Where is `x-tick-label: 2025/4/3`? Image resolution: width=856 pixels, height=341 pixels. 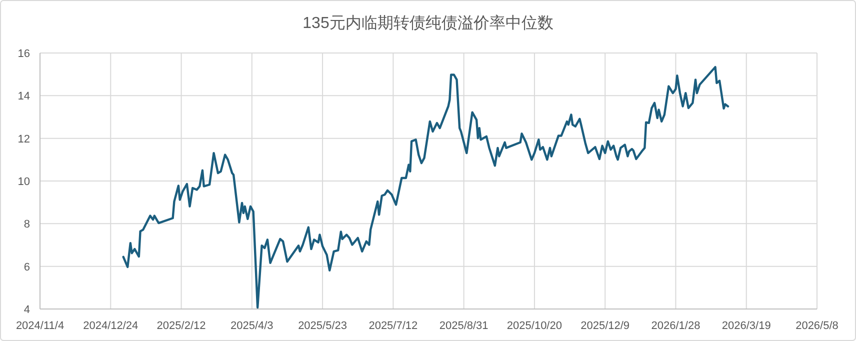
x-tick-label: 2025/4/3 is located at coordinates (252, 326).